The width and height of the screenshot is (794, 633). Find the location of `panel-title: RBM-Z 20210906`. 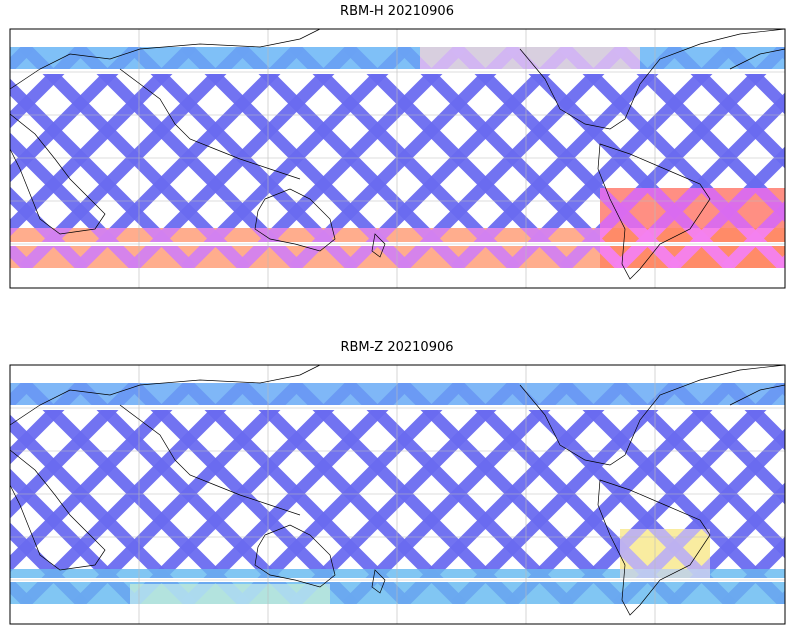

panel-title: RBM-Z 20210906 is located at coordinates (396, 347).